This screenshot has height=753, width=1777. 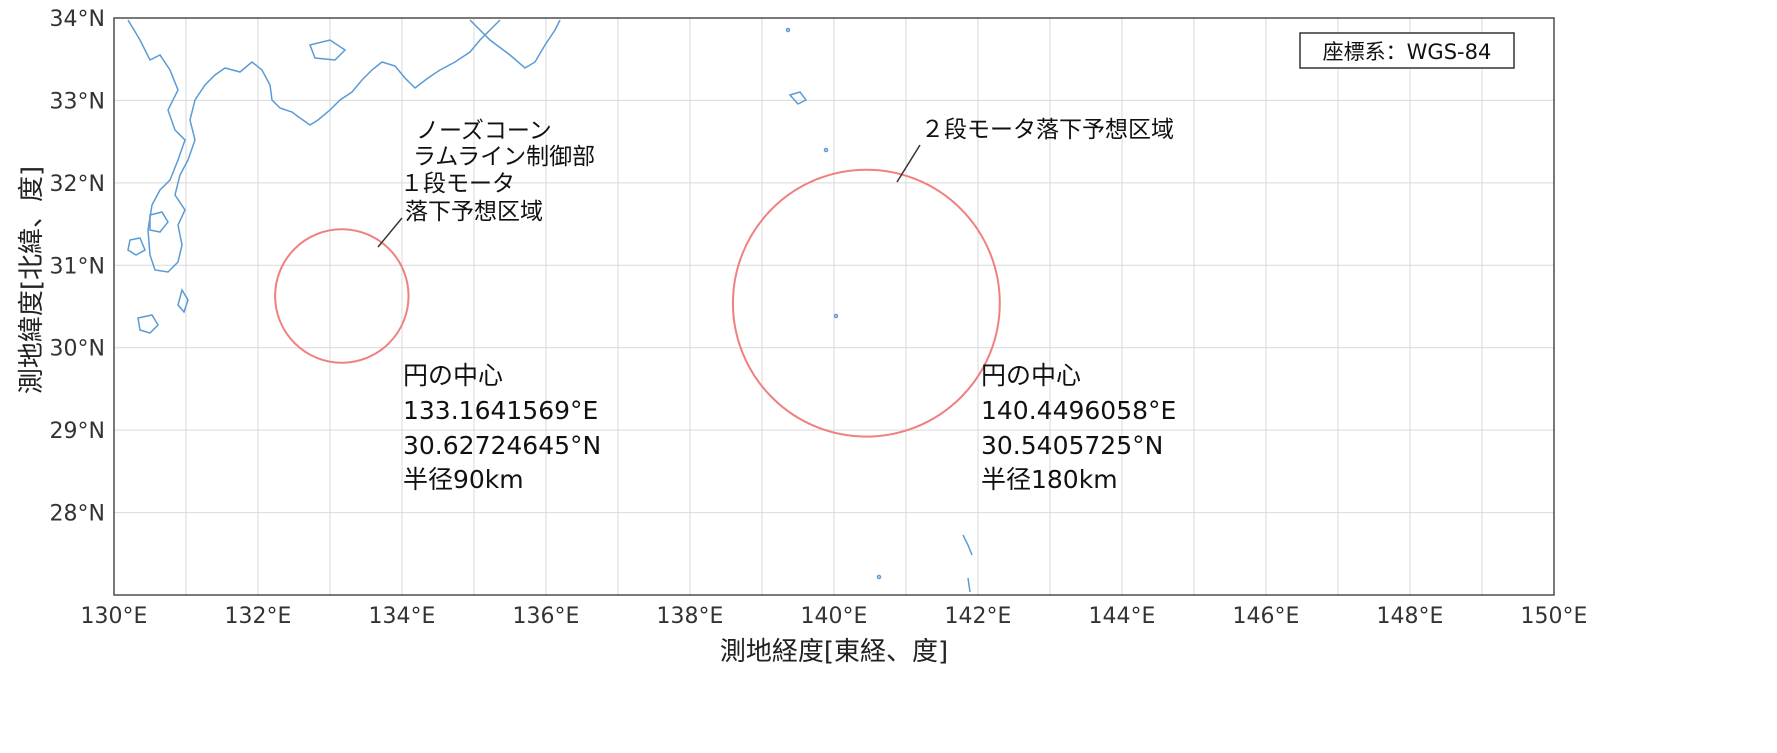 I want to click on x-tick-label: 150°E, so click(x=1554, y=616).